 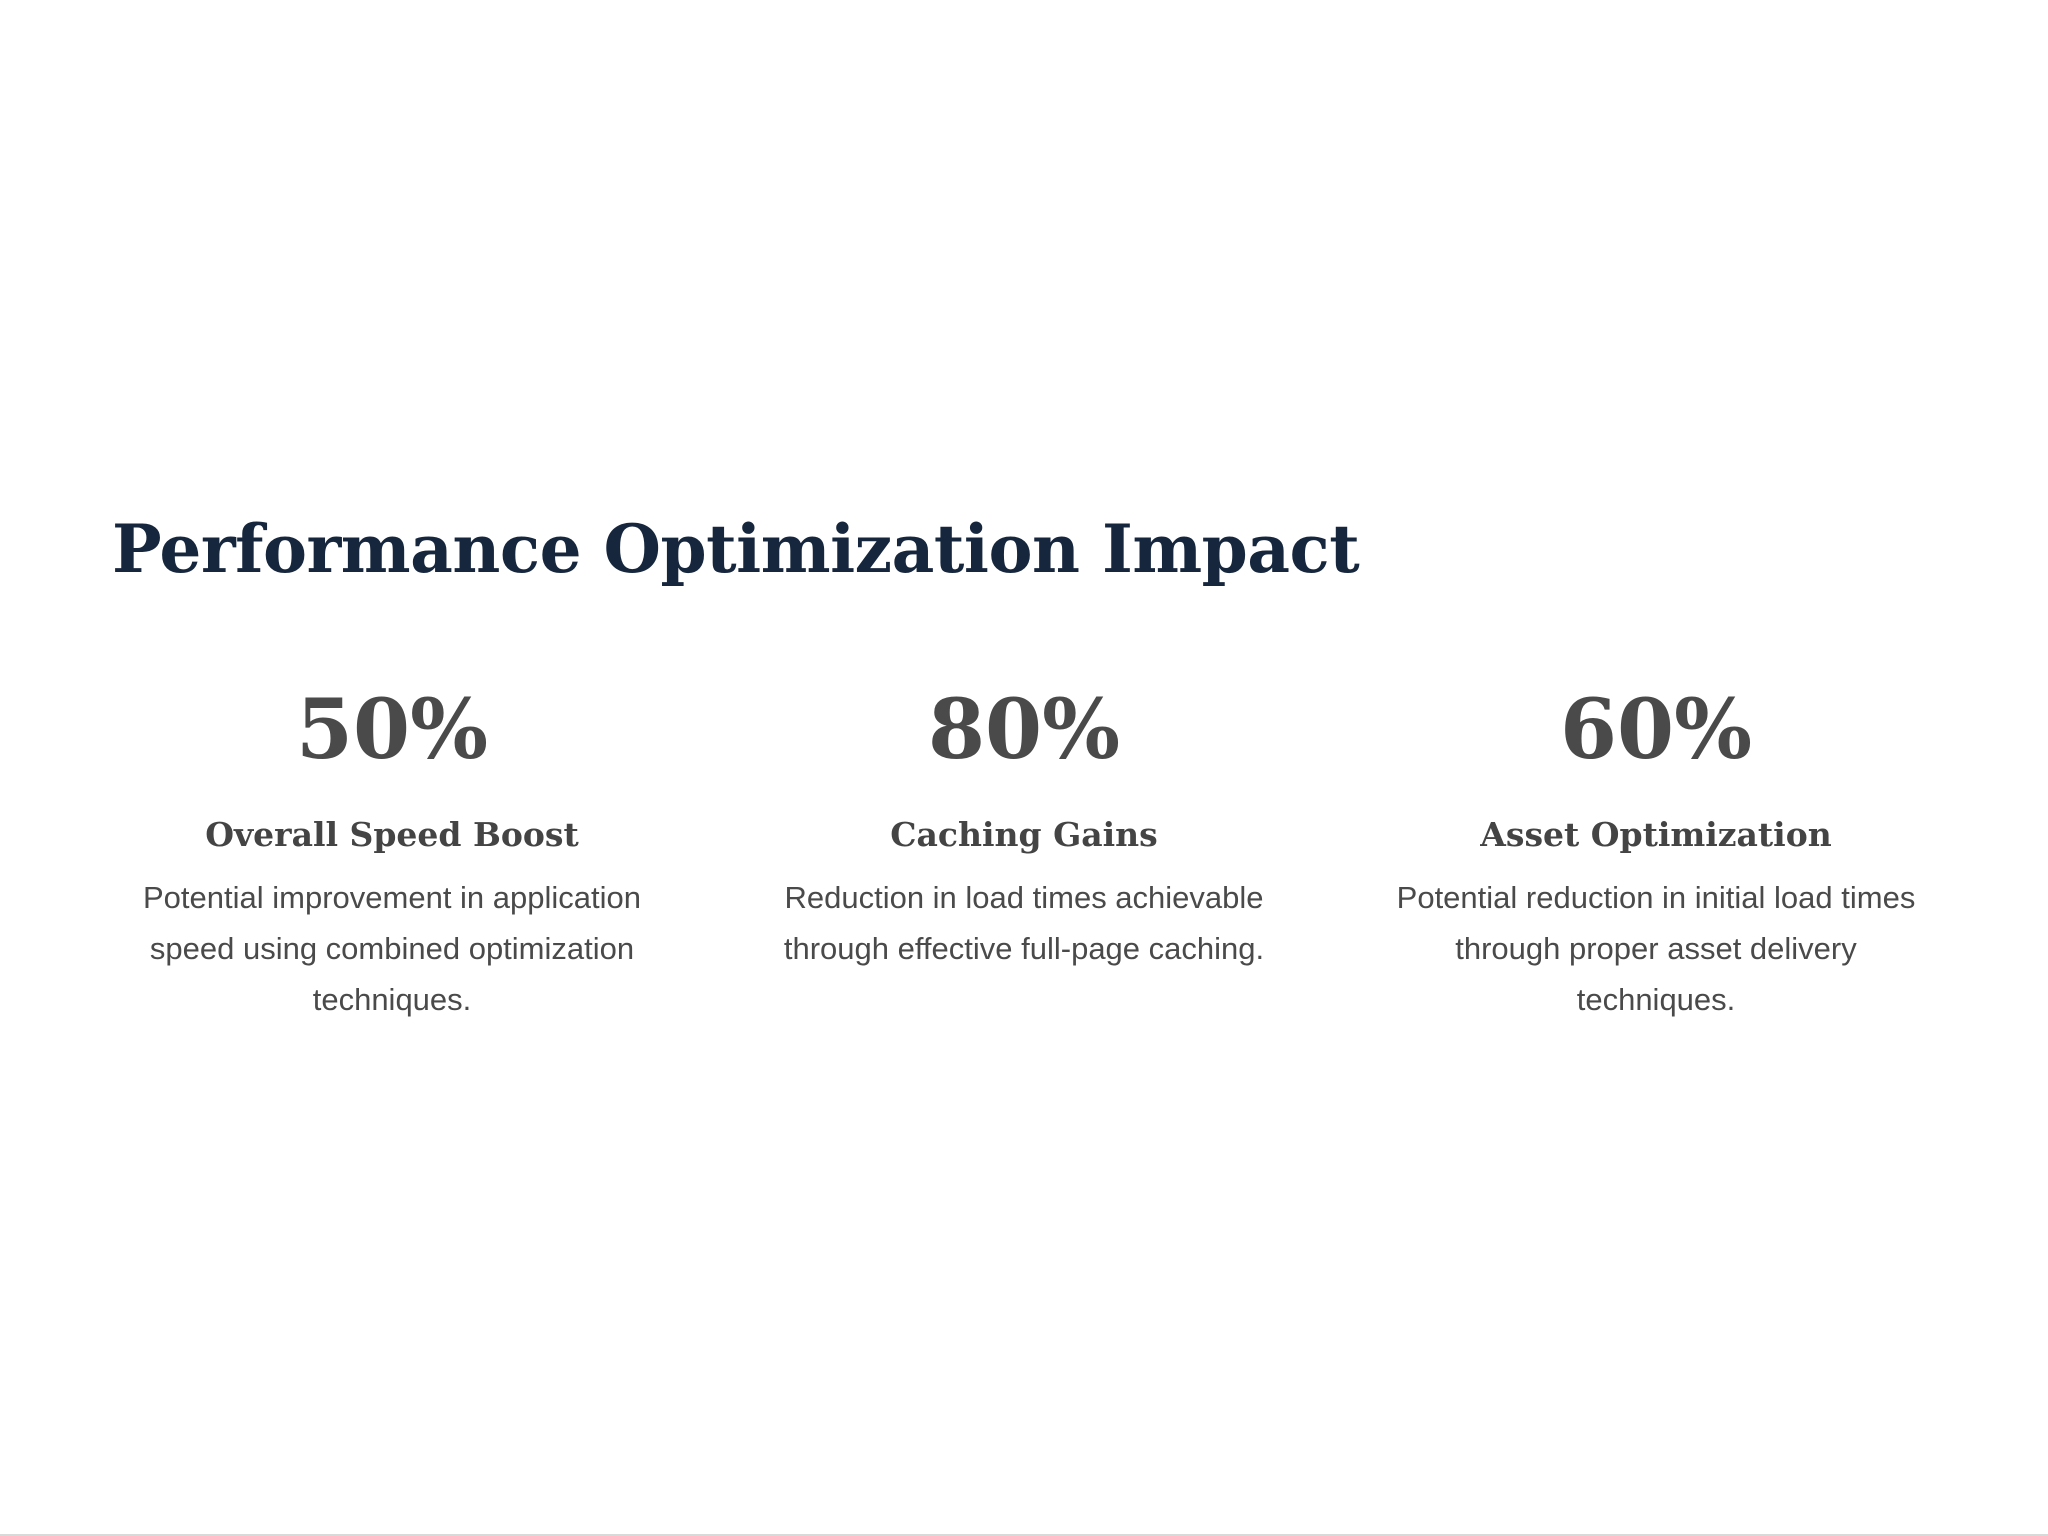 What do you see at coordinates (1024, 1535) in the screenshot?
I see `bottom-divider` at bounding box center [1024, 1535].